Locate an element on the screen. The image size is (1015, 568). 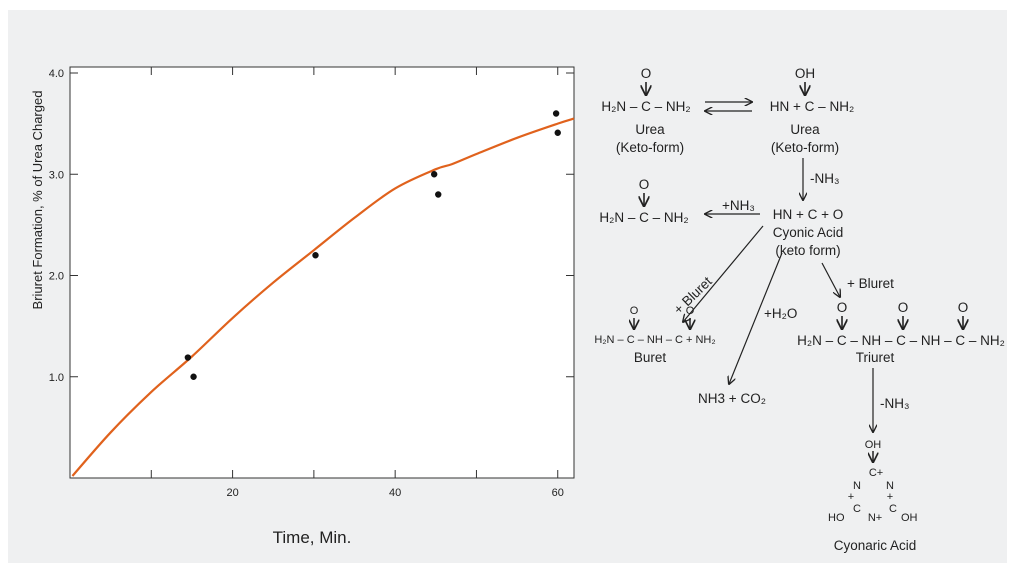
urea1-name: Urea is located at coordinates (650, 129).